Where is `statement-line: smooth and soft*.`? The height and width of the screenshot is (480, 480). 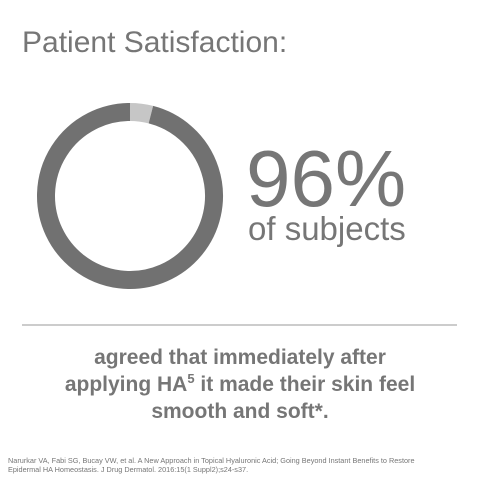 statement-line: smooth and soft*. is located at coordinates (239, 411).